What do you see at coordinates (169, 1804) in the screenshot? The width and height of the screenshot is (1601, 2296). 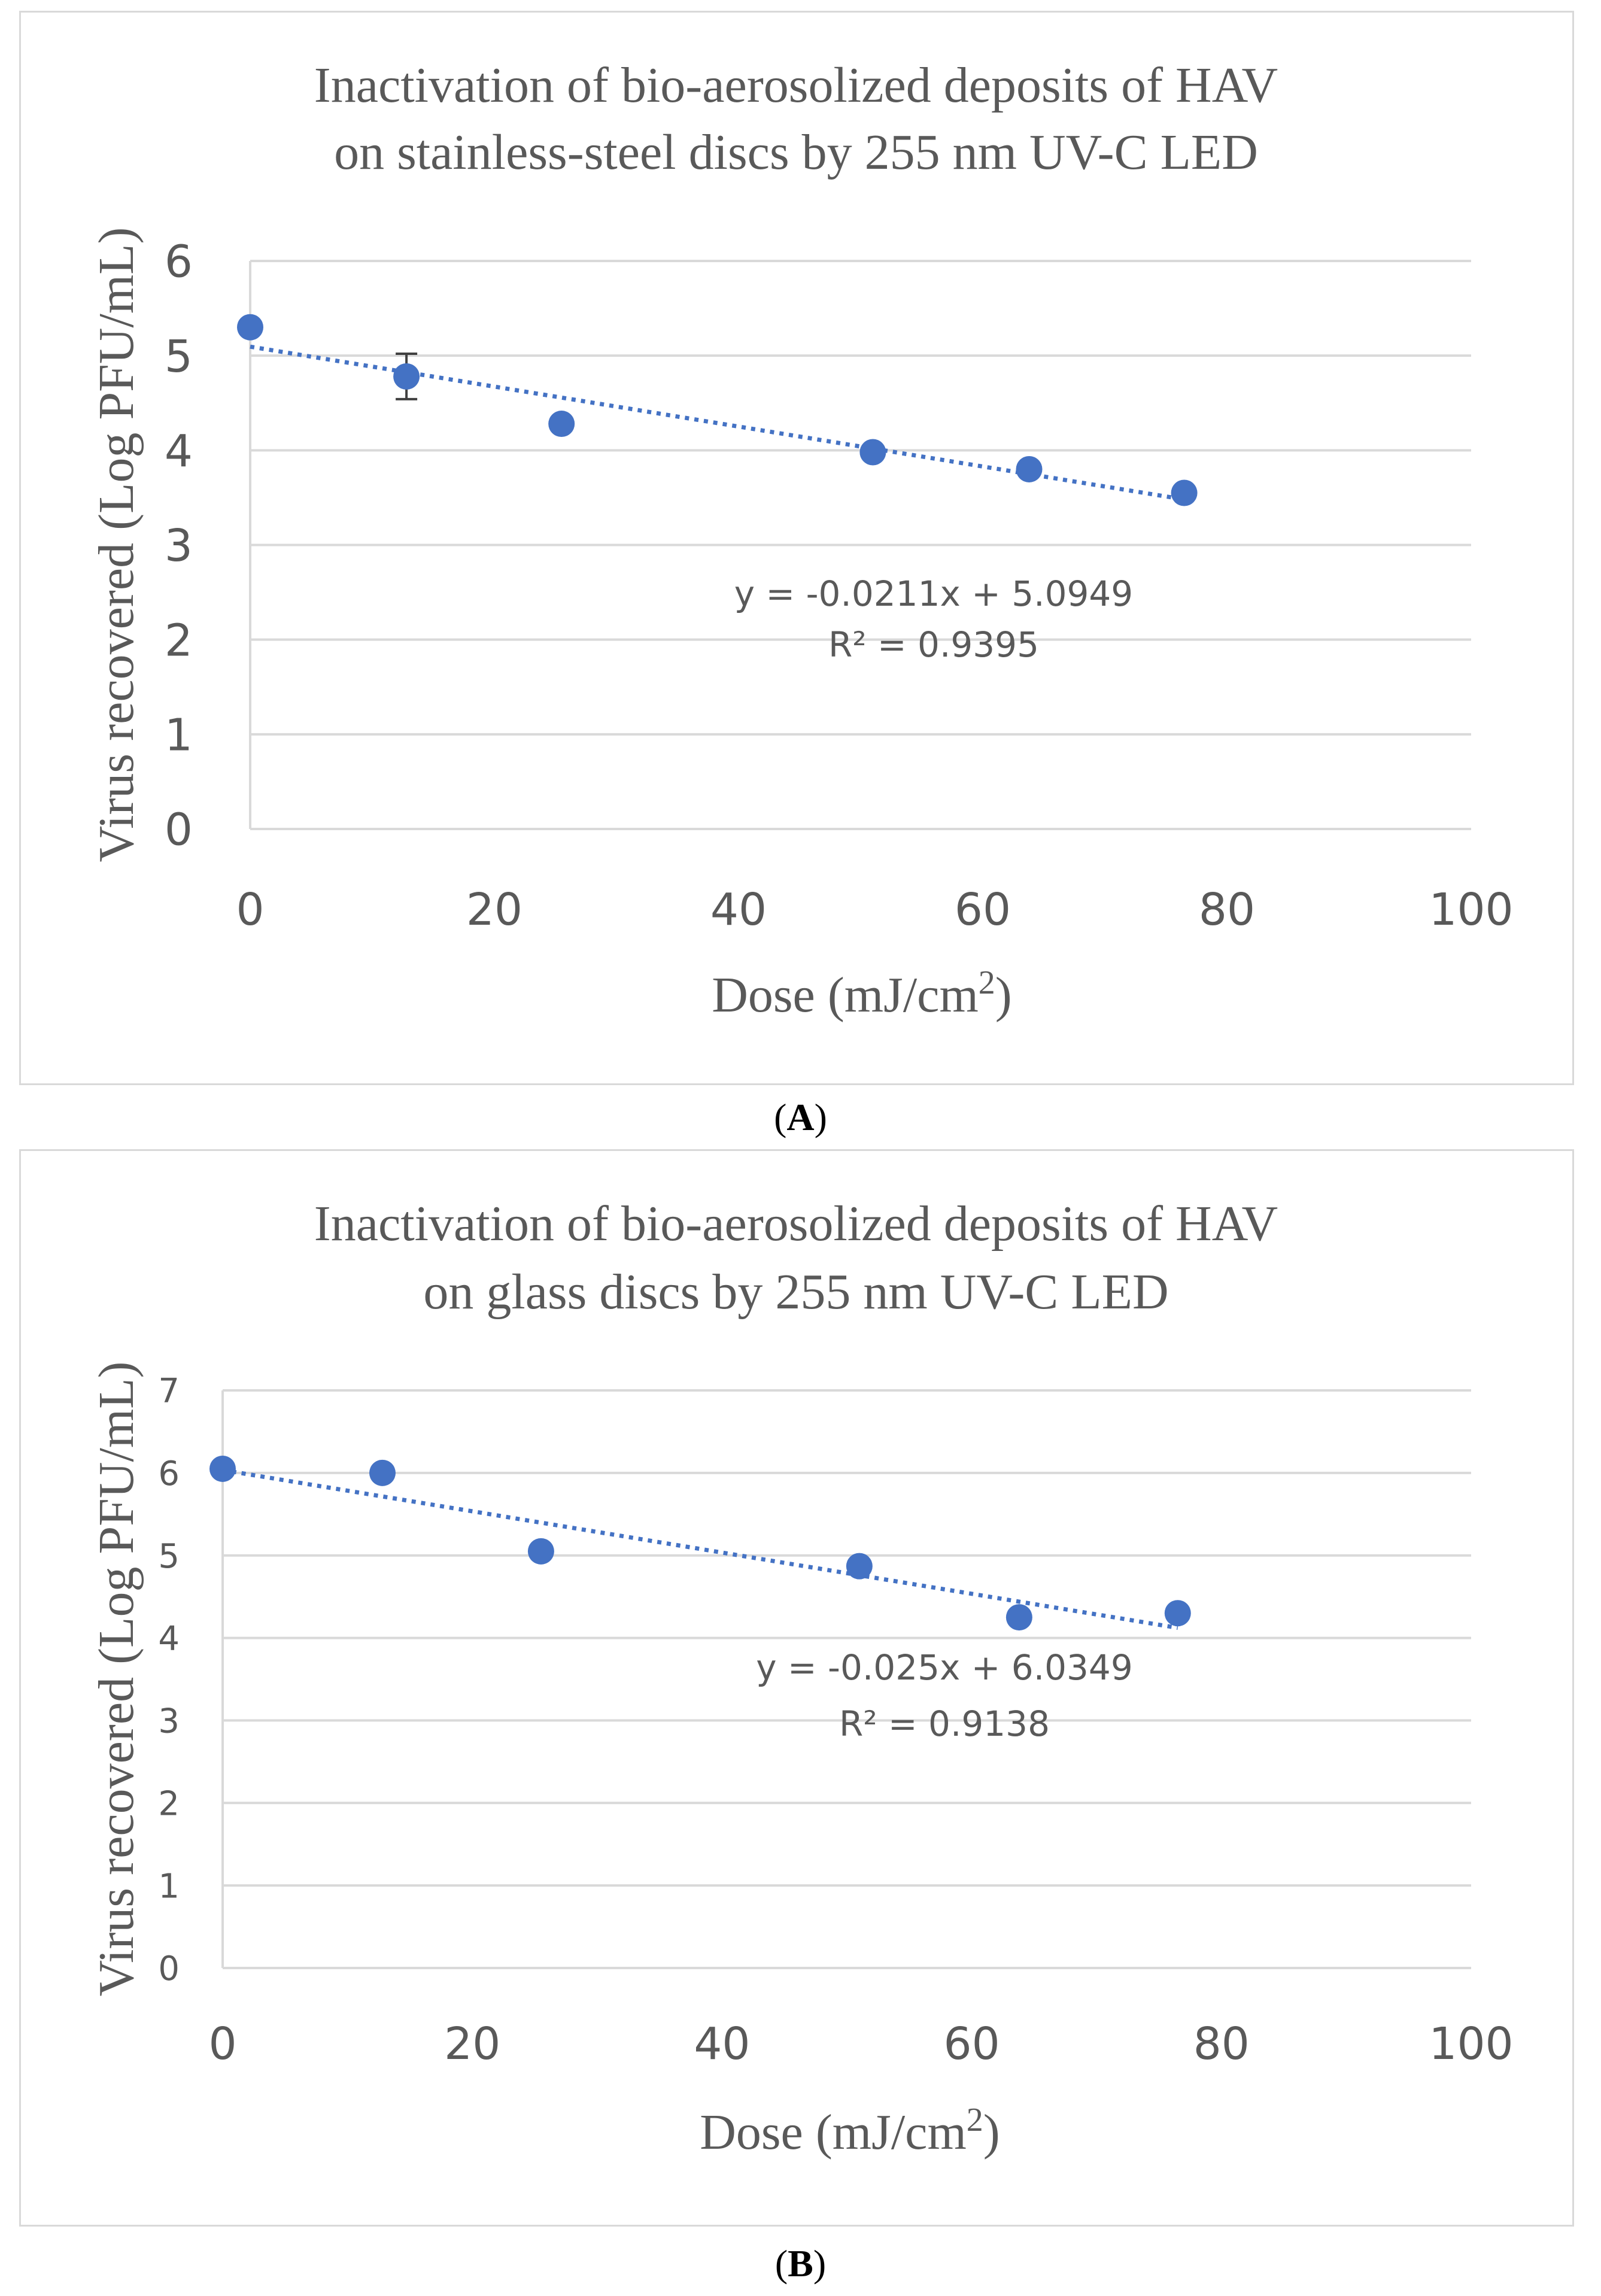 I see `chart-b-ytick-label-2: 2` at bounding box center [169, 1804].